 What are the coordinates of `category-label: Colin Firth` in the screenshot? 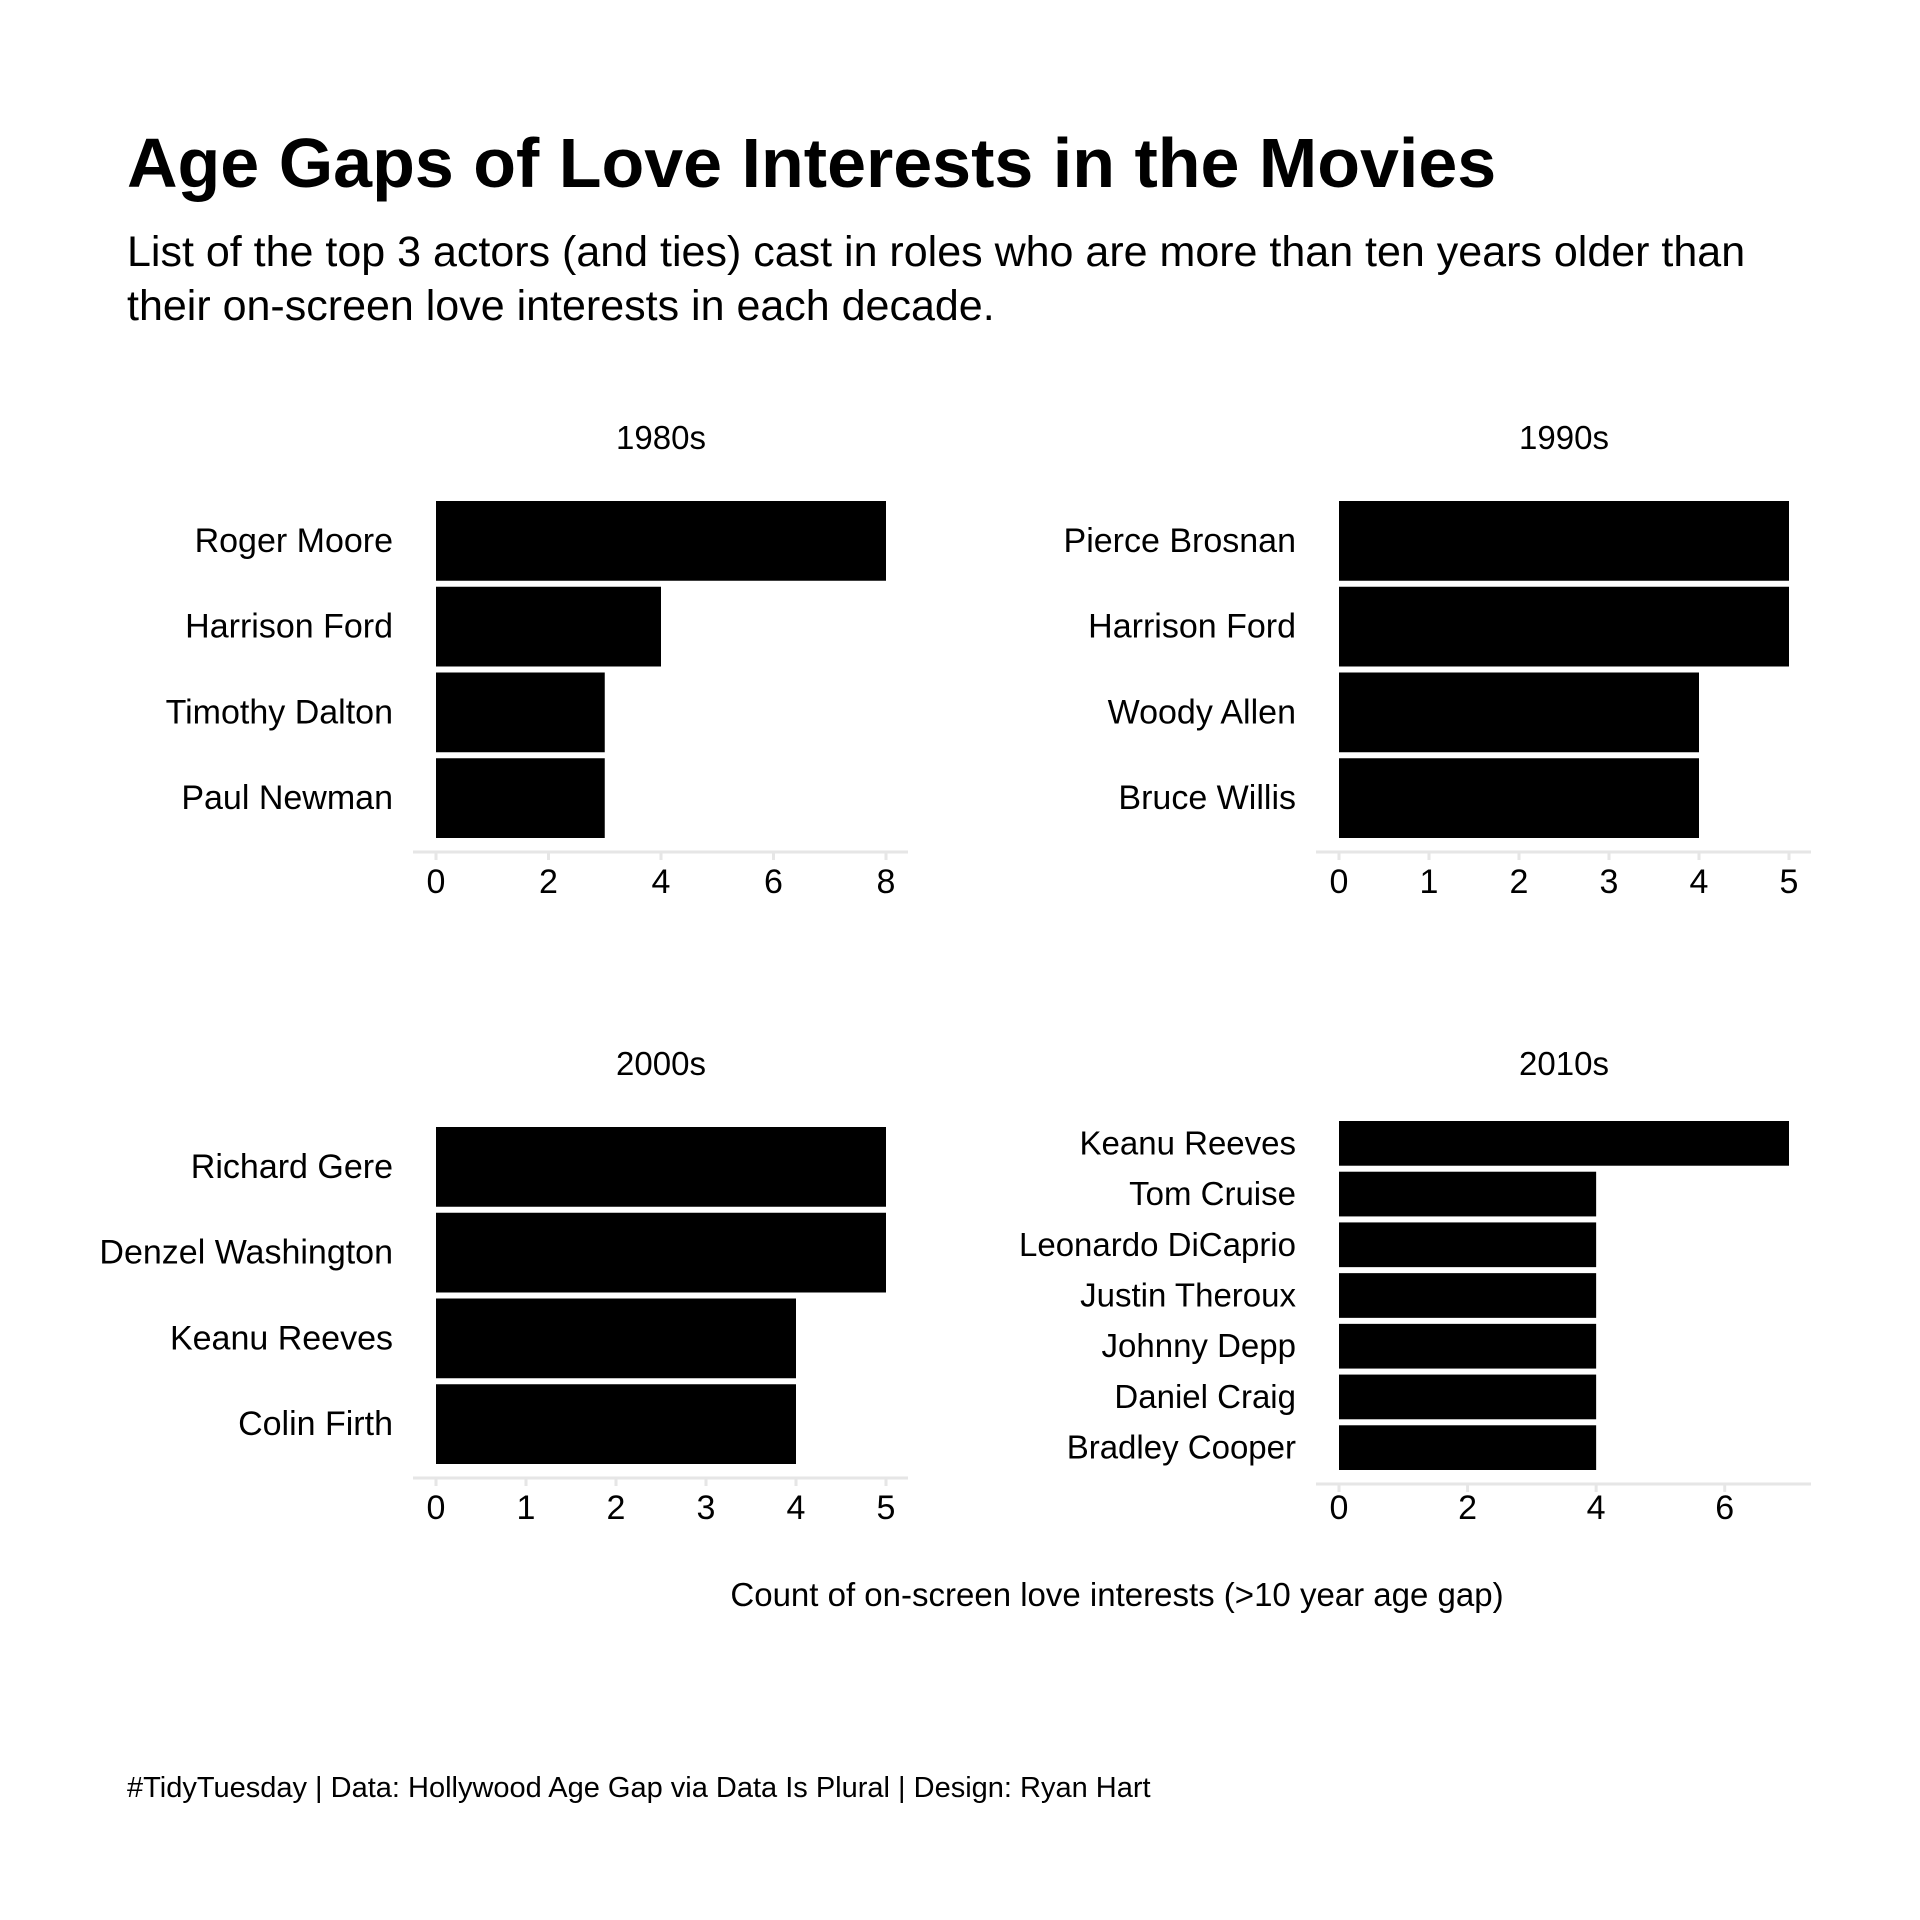 It's located at (315, 1424).